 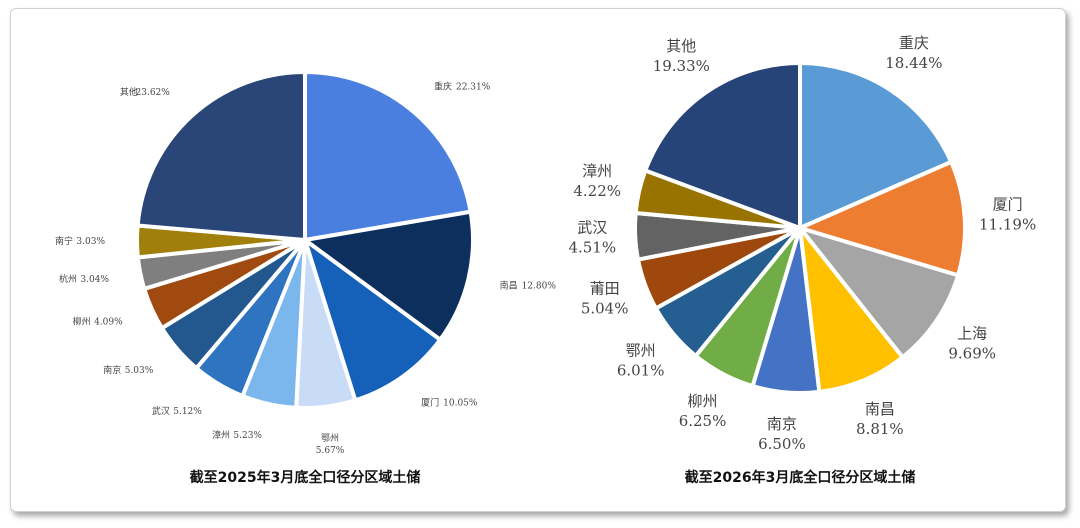 I want to click on slice-label: 莆田, so click(x=605, y=288).